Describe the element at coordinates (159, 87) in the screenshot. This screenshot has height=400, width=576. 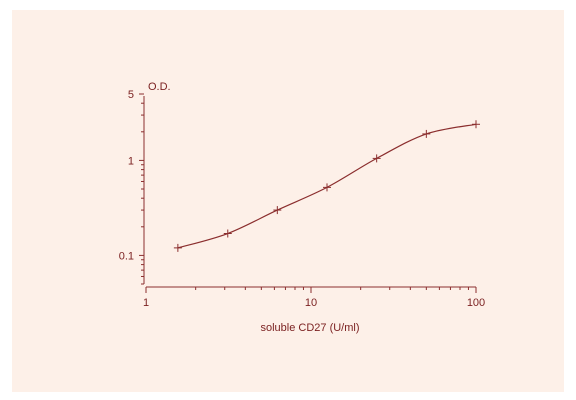
I see `y-axis-label: O.D.` at that location.